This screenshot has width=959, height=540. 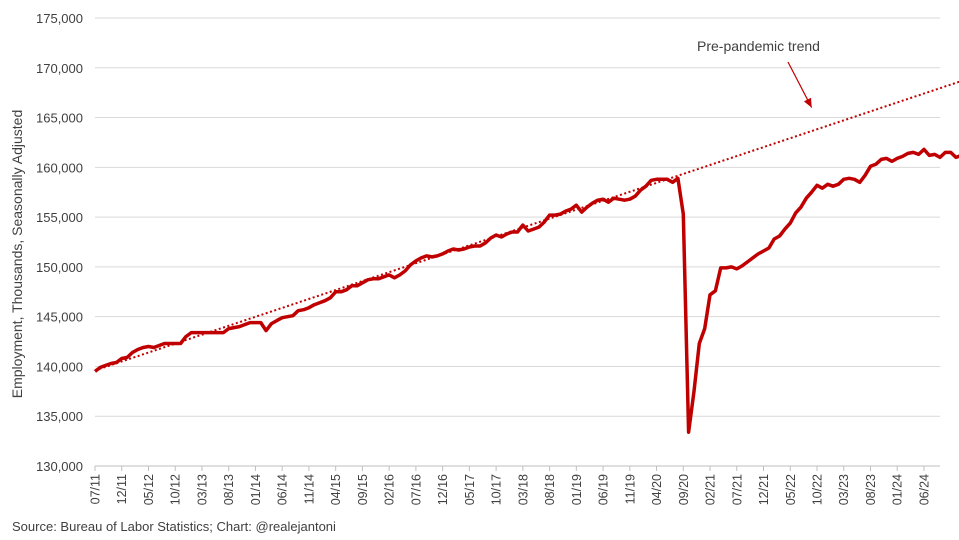 What do you see at coordinates (229, 489) in the screenshot?
I see `x-tick-label: 08/13` at bounding box center [229, 489].